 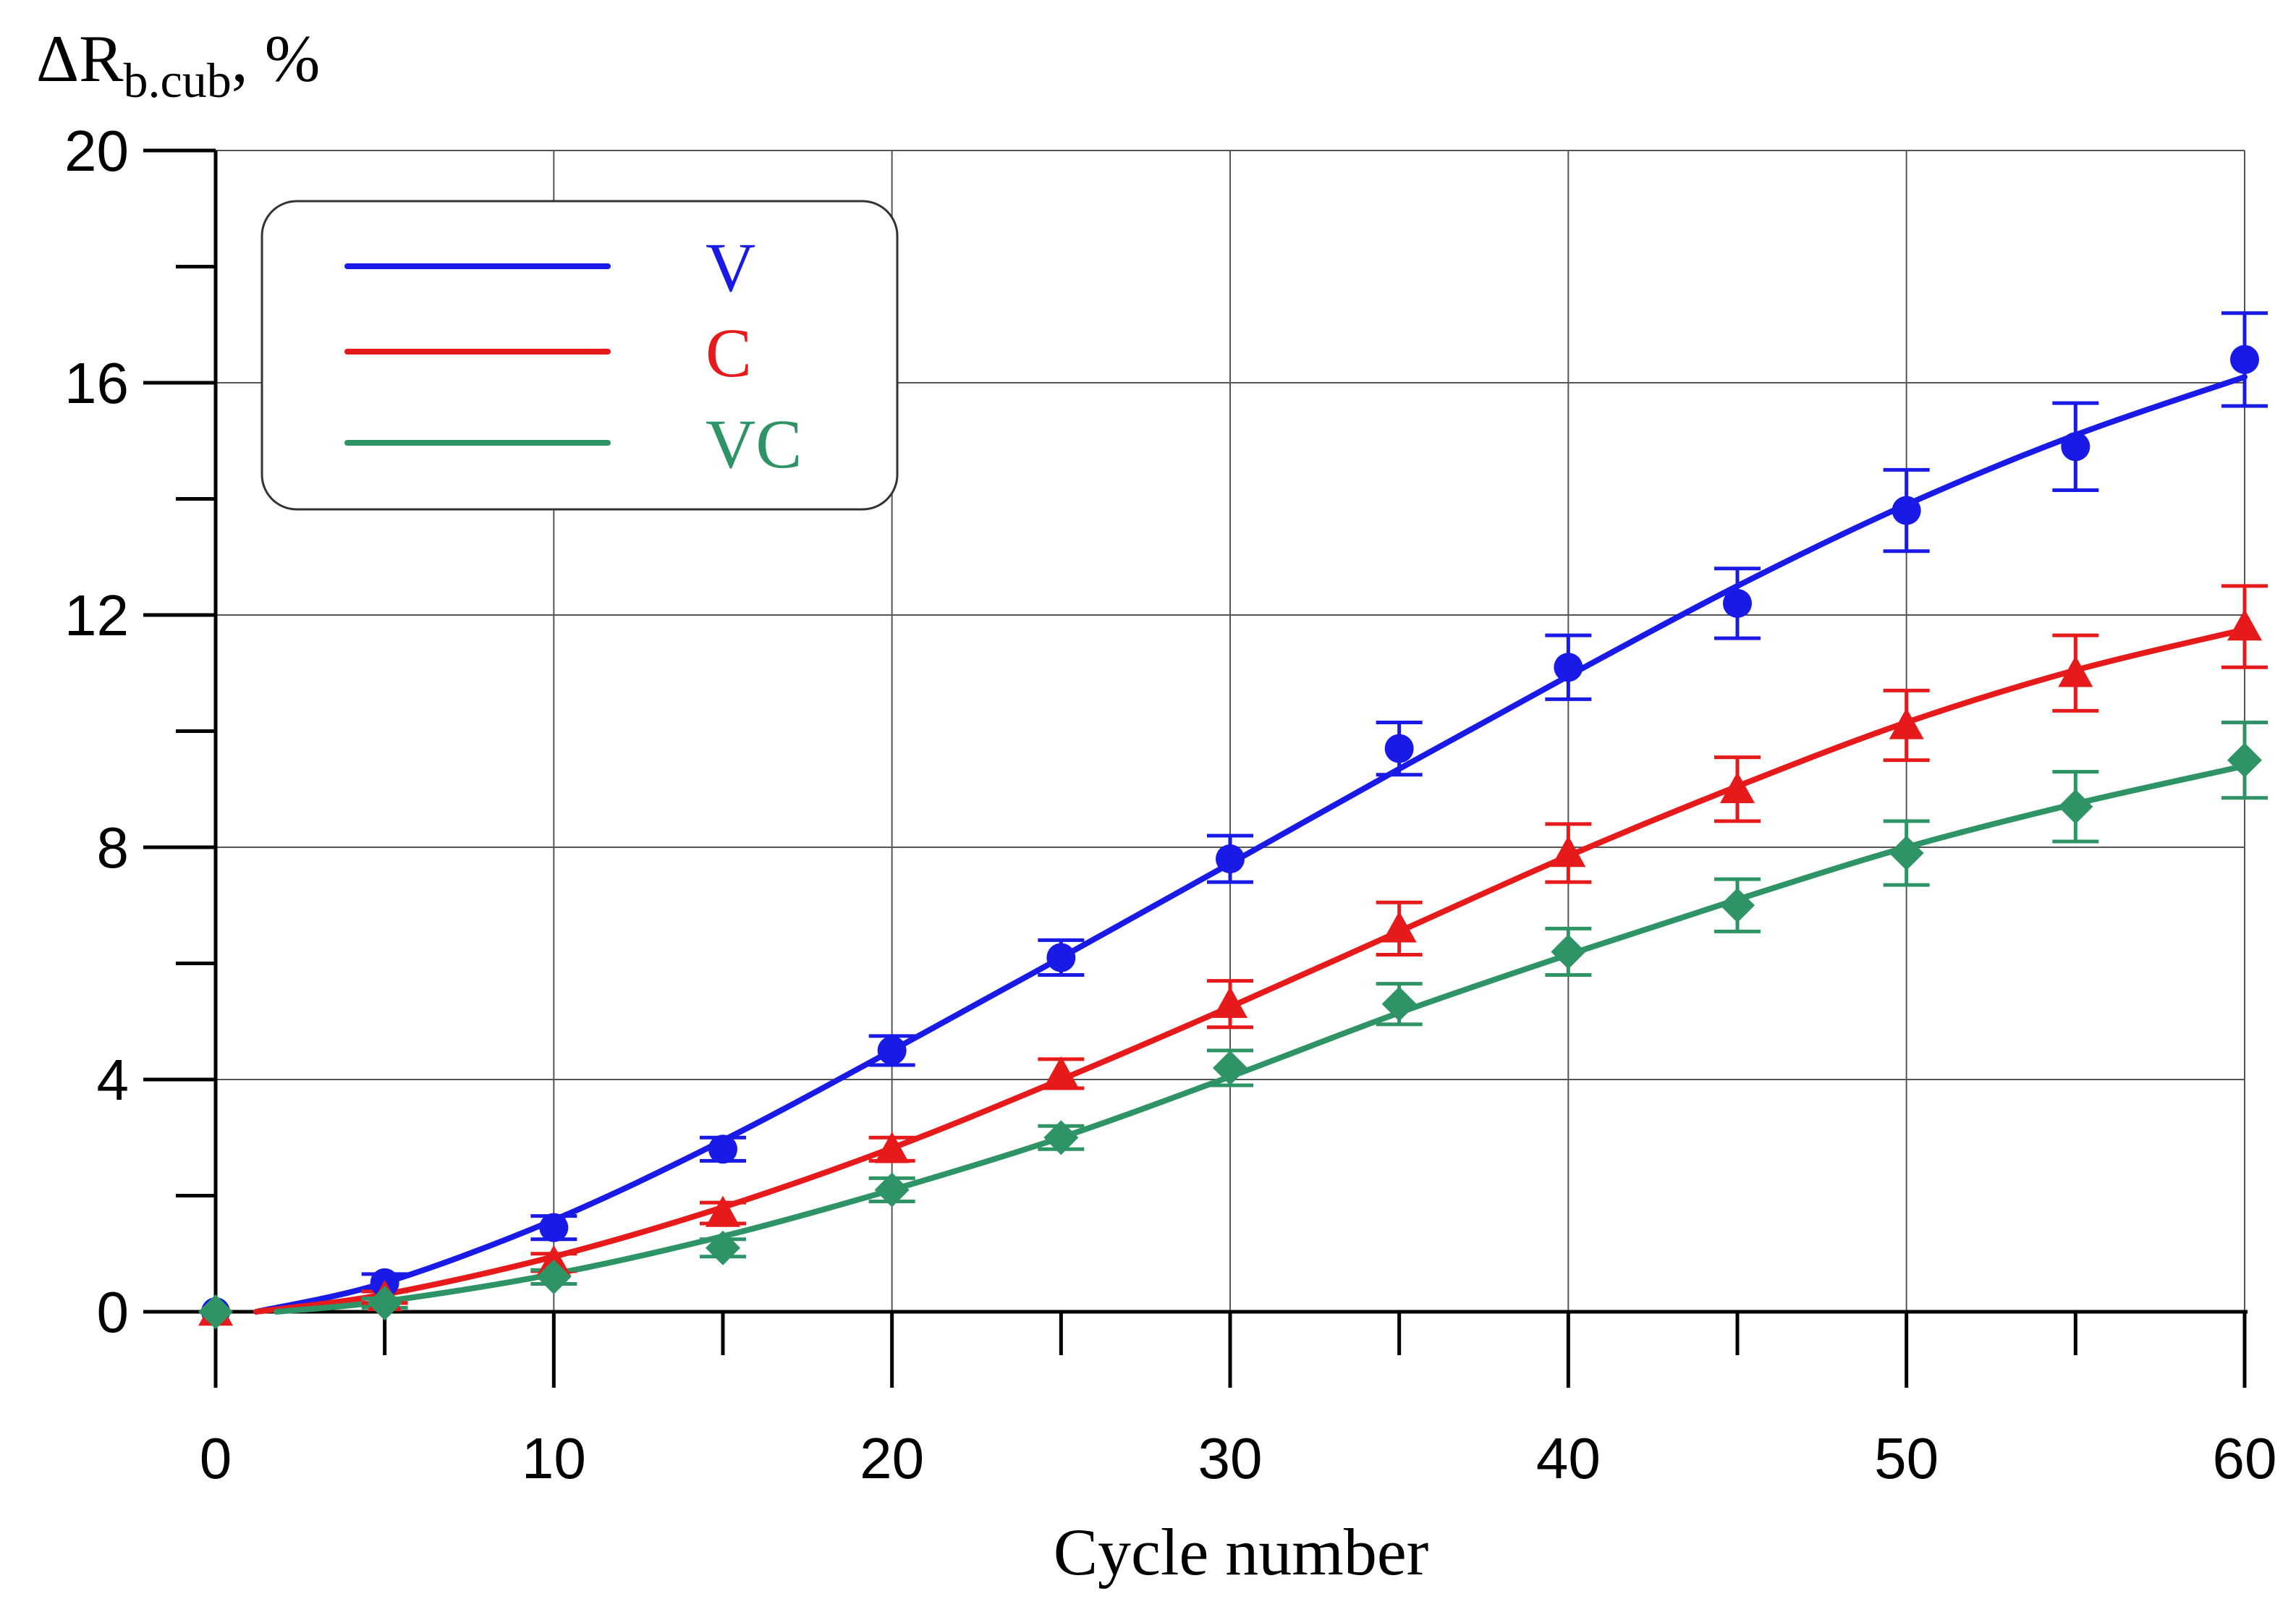 I want to click on y-tick-label-20: 20, so click(x=96, y=151).